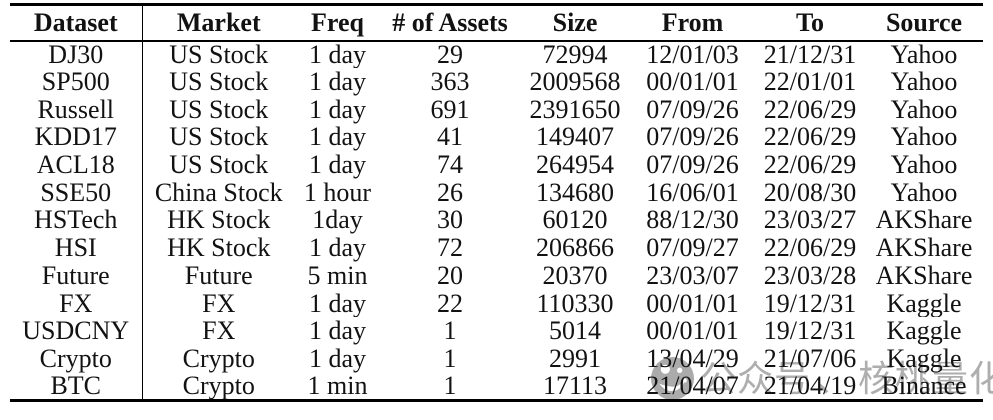  Describe the element at coordinates (450, 23) in the screenshot. I see `column-header-num-assets: # of Assets` at that location.